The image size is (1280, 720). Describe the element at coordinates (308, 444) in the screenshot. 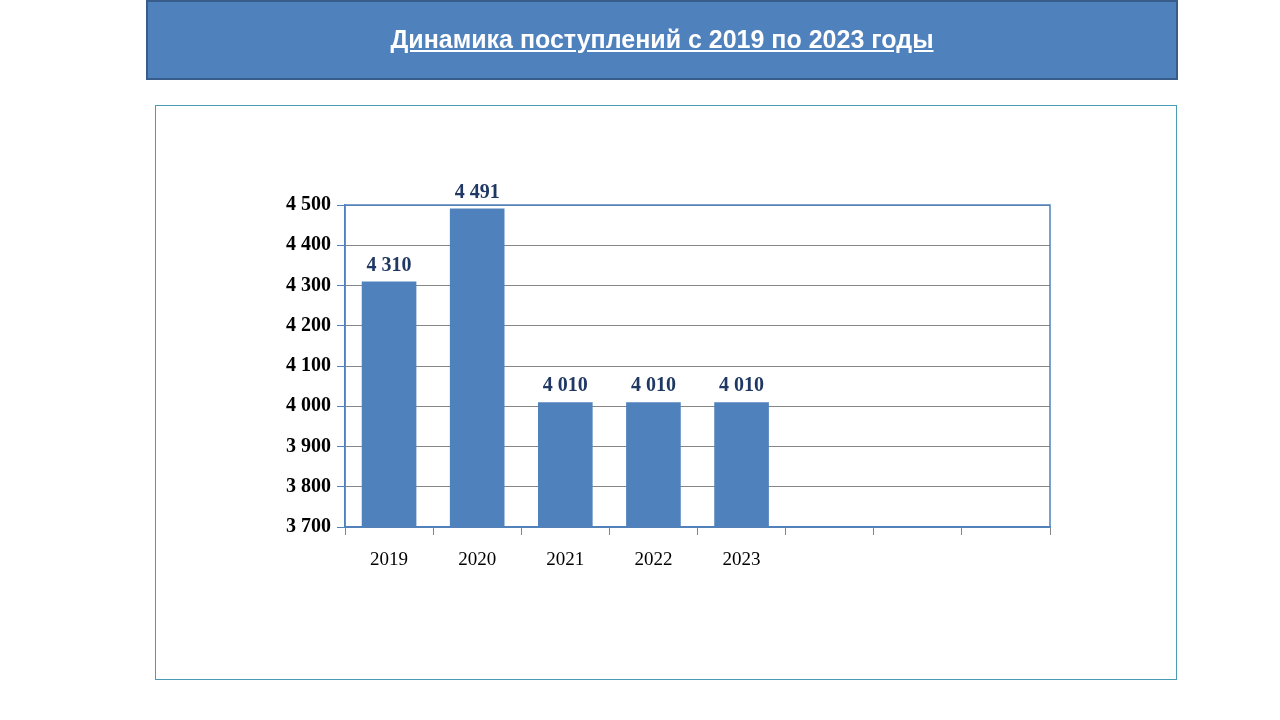

I see `y-tick-label: 3 900` at that location.